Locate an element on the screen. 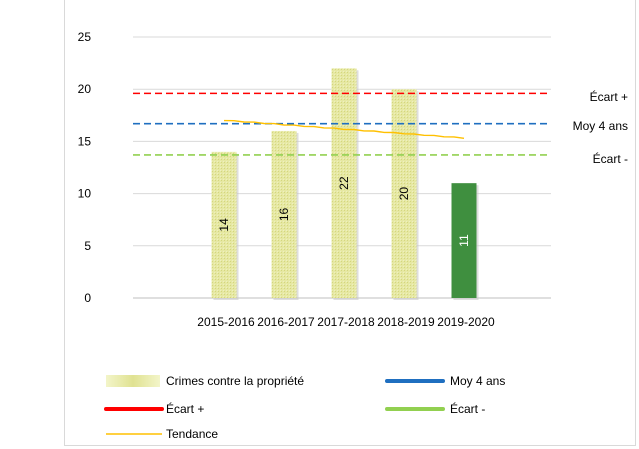 This screenshot has width=639, height=449. x-tick-label: 2017-2018 is located at coordinates (346, 322).